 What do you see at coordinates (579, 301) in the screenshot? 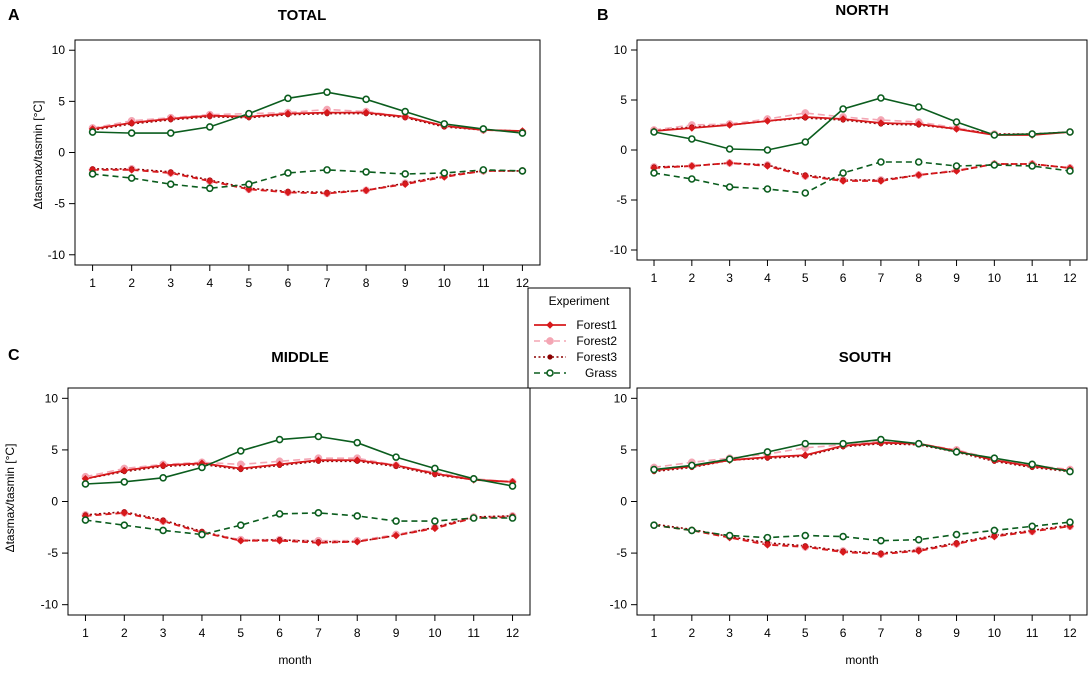
I see `legend-title: Experiment` at bounding box center [579, 301].